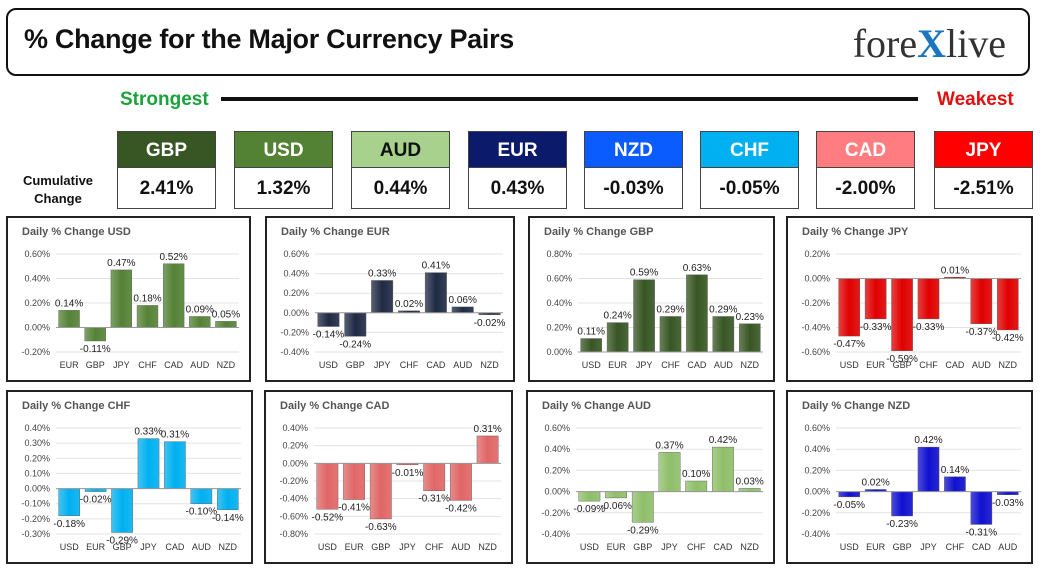  I want to click on logo-text-right: live, so click(976, 43).